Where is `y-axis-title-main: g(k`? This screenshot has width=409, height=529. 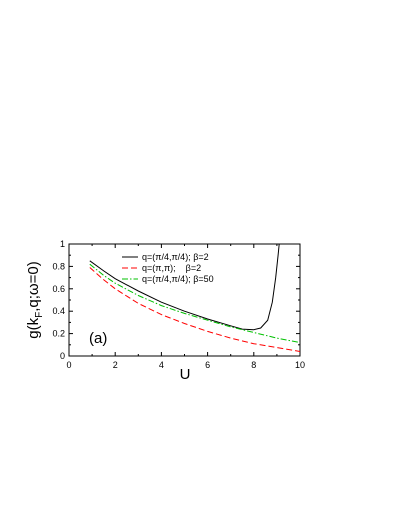 y-axis-title-main: g(k is located at coordinates (33, 327).